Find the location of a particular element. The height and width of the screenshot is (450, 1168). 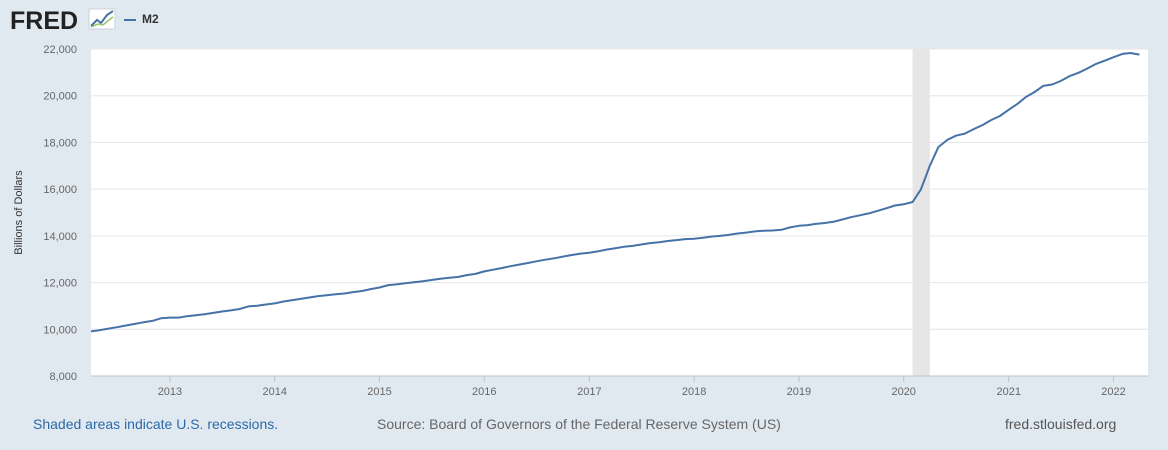

x-tick-label: 2017 is located at coordinates (589, 392).